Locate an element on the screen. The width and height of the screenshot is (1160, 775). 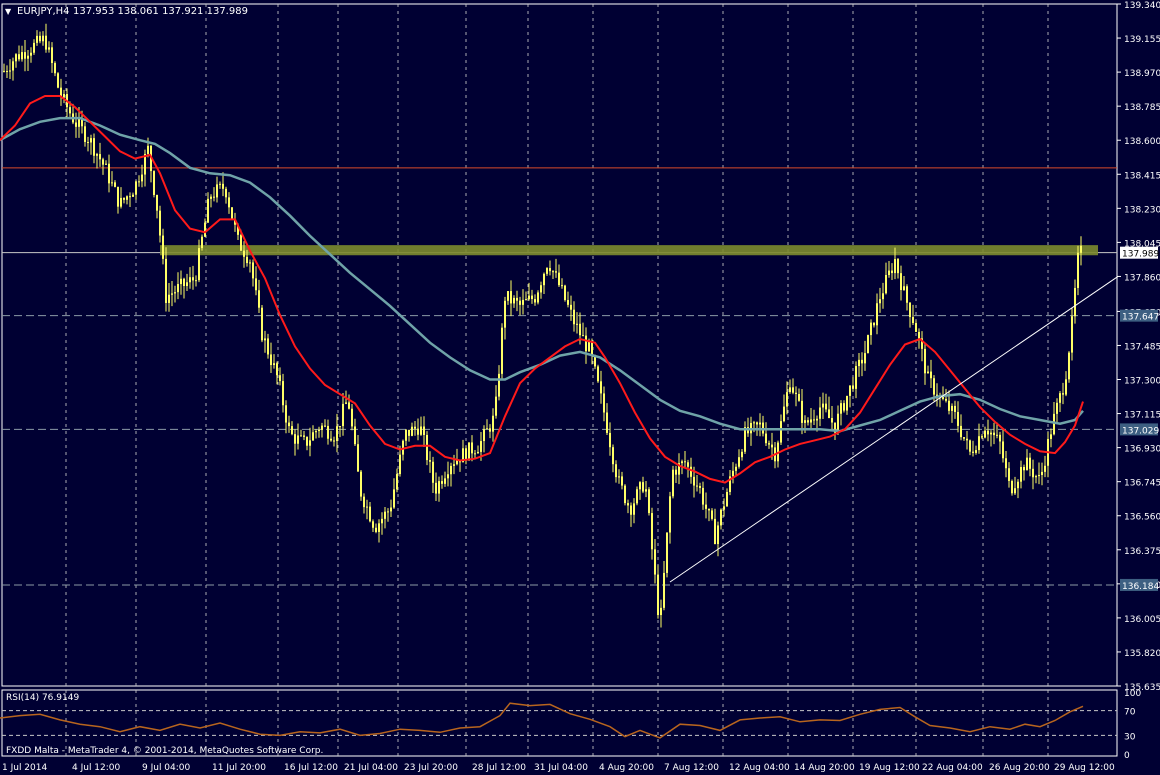
price-tick-label: 135.635 is located at coordinates (1142, 688).